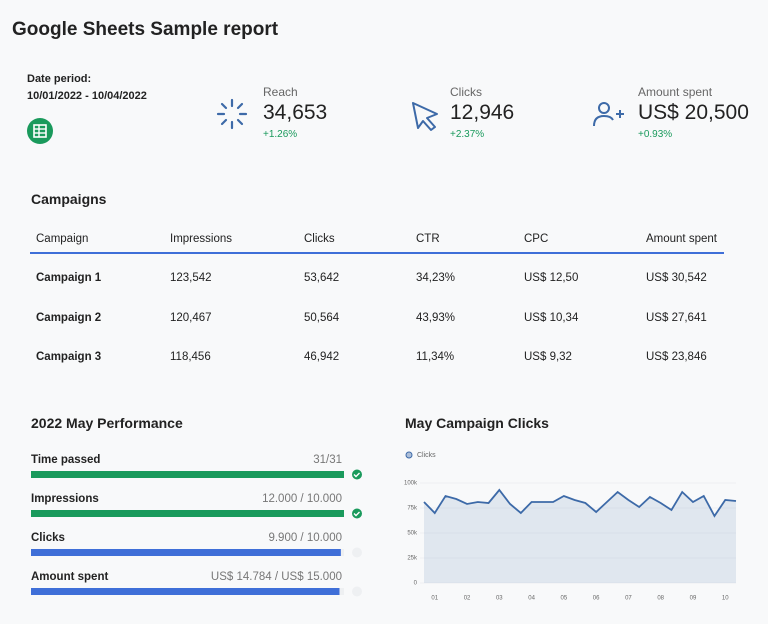  What do you see at coordinates (428, 239) in the screenshot?
I see `column-header: CTR` at bounding box center [428, 239].